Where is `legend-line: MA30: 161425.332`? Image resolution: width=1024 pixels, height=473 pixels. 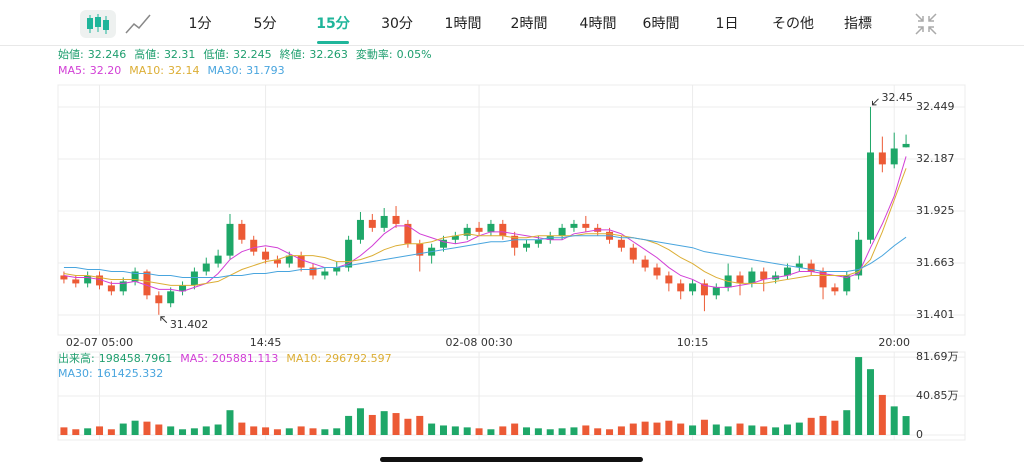 legend-line: MA30: 161425.332 is located at coordinates (110, 373).